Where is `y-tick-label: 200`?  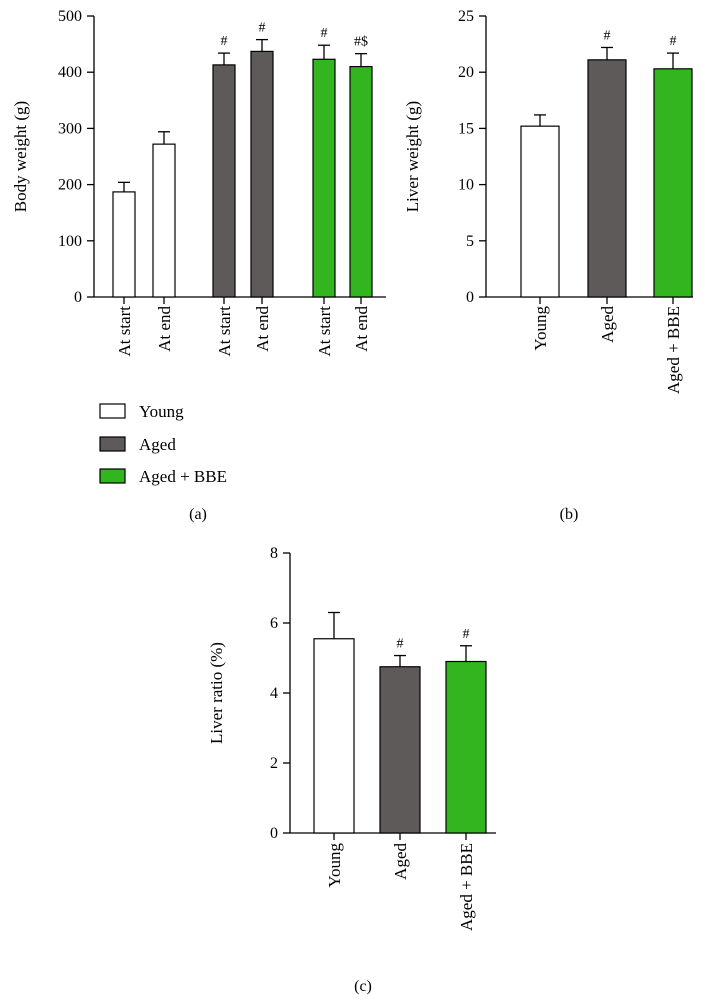
y-tick-label: 200 is located at coordinates (70, 185).